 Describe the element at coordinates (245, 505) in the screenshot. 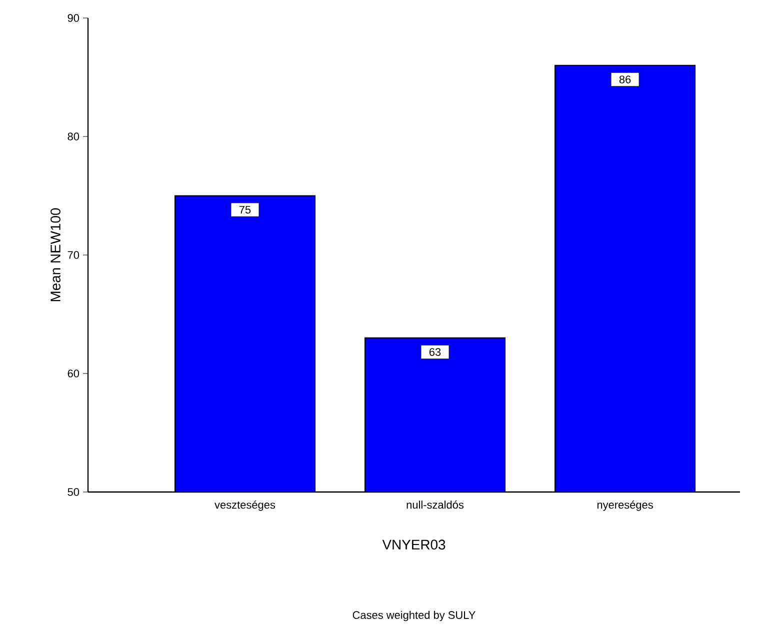

I see `x-tick-label: veszteséges` at that location.